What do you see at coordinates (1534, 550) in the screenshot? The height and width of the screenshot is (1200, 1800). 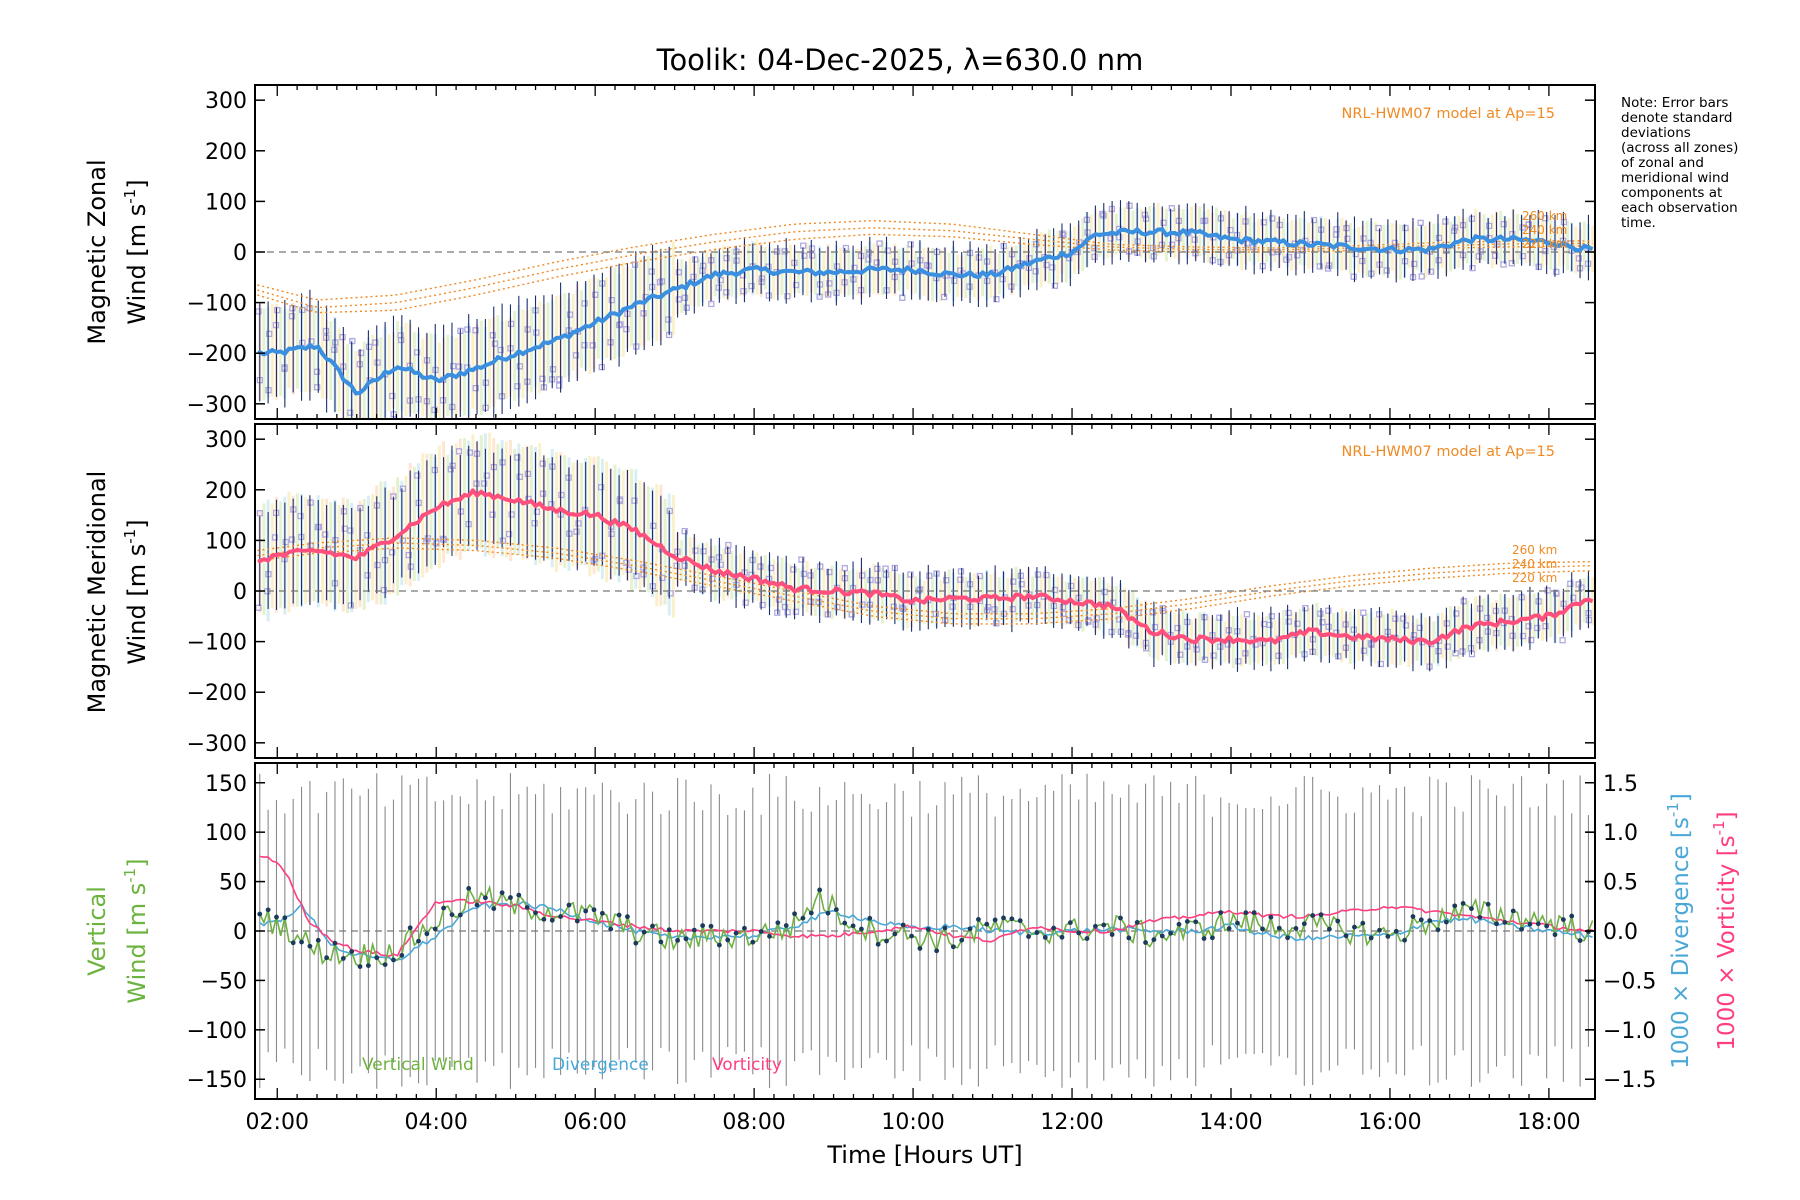 I see `meridional-alt-260: 260 km` at bounding box center [1534, 550].